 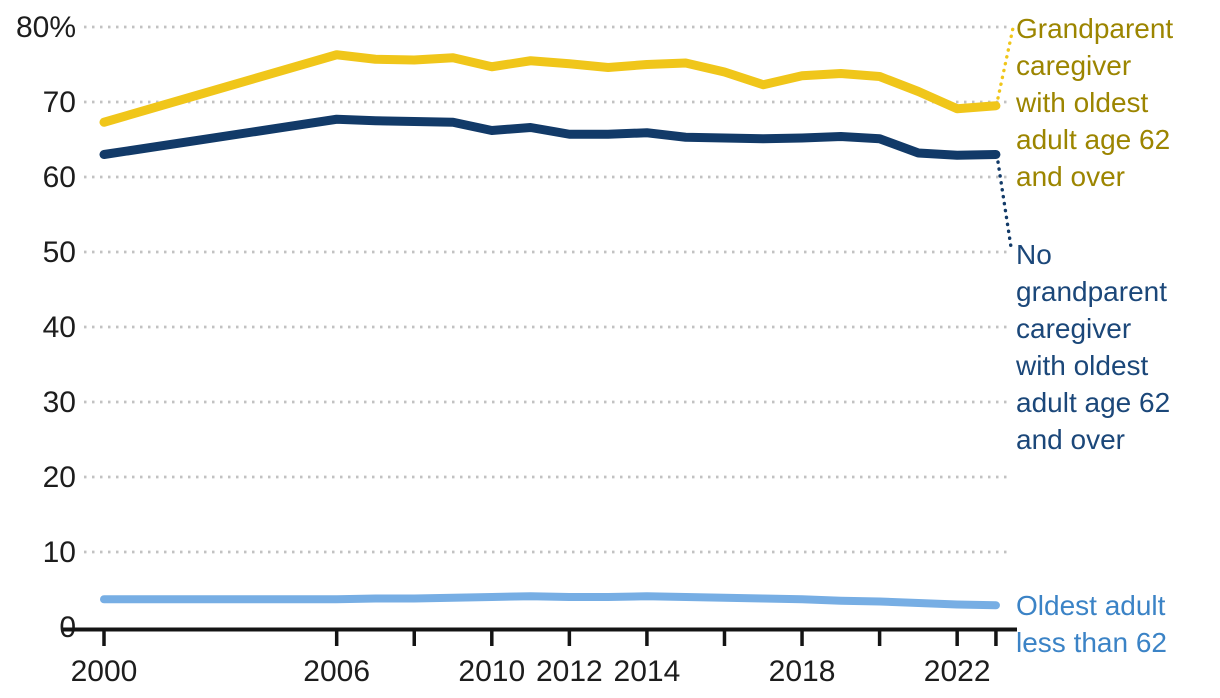 What do you see at coordinates (46, 27) in the screenshot?
I see `y-tick-label: 80%` at bounding box center [46, 27].